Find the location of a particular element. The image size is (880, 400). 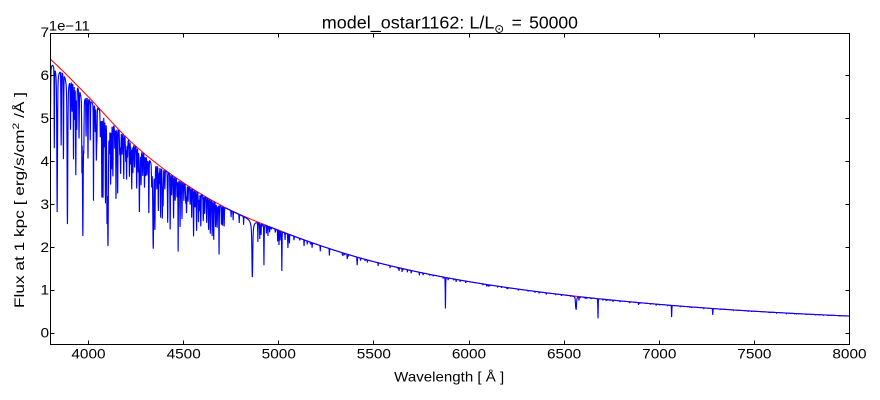

svg-text: 5000 is located at coordinates (279, 354).